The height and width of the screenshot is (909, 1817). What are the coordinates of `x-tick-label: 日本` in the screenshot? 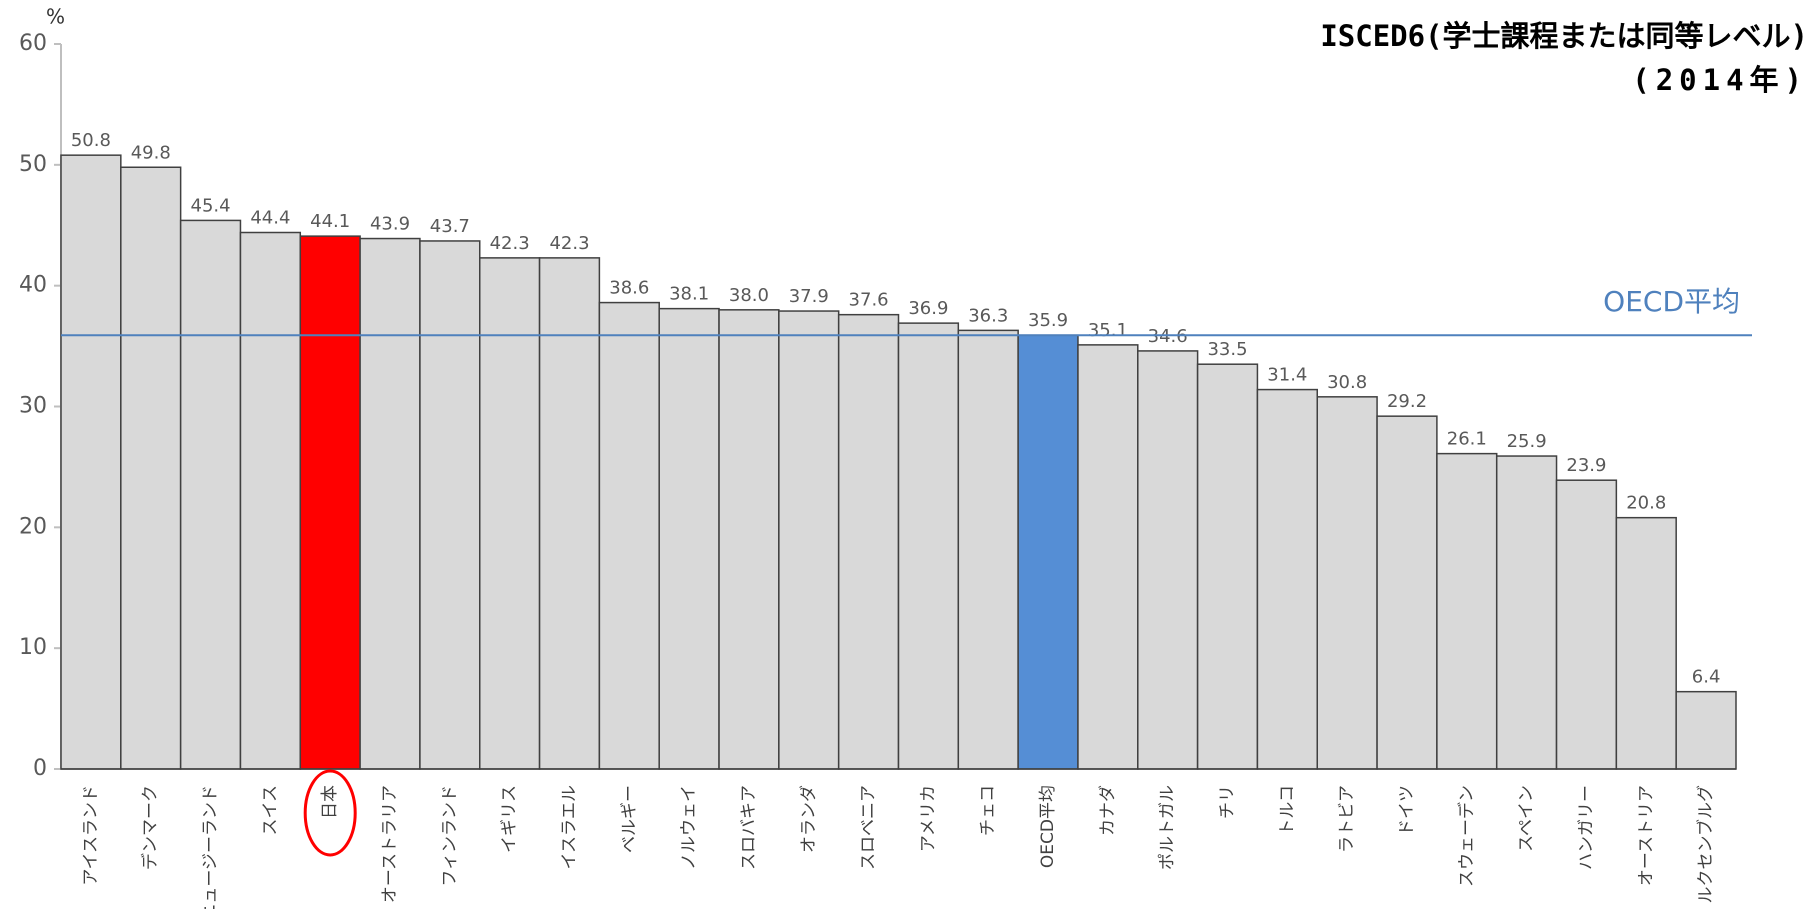 It's located at (330, 802).